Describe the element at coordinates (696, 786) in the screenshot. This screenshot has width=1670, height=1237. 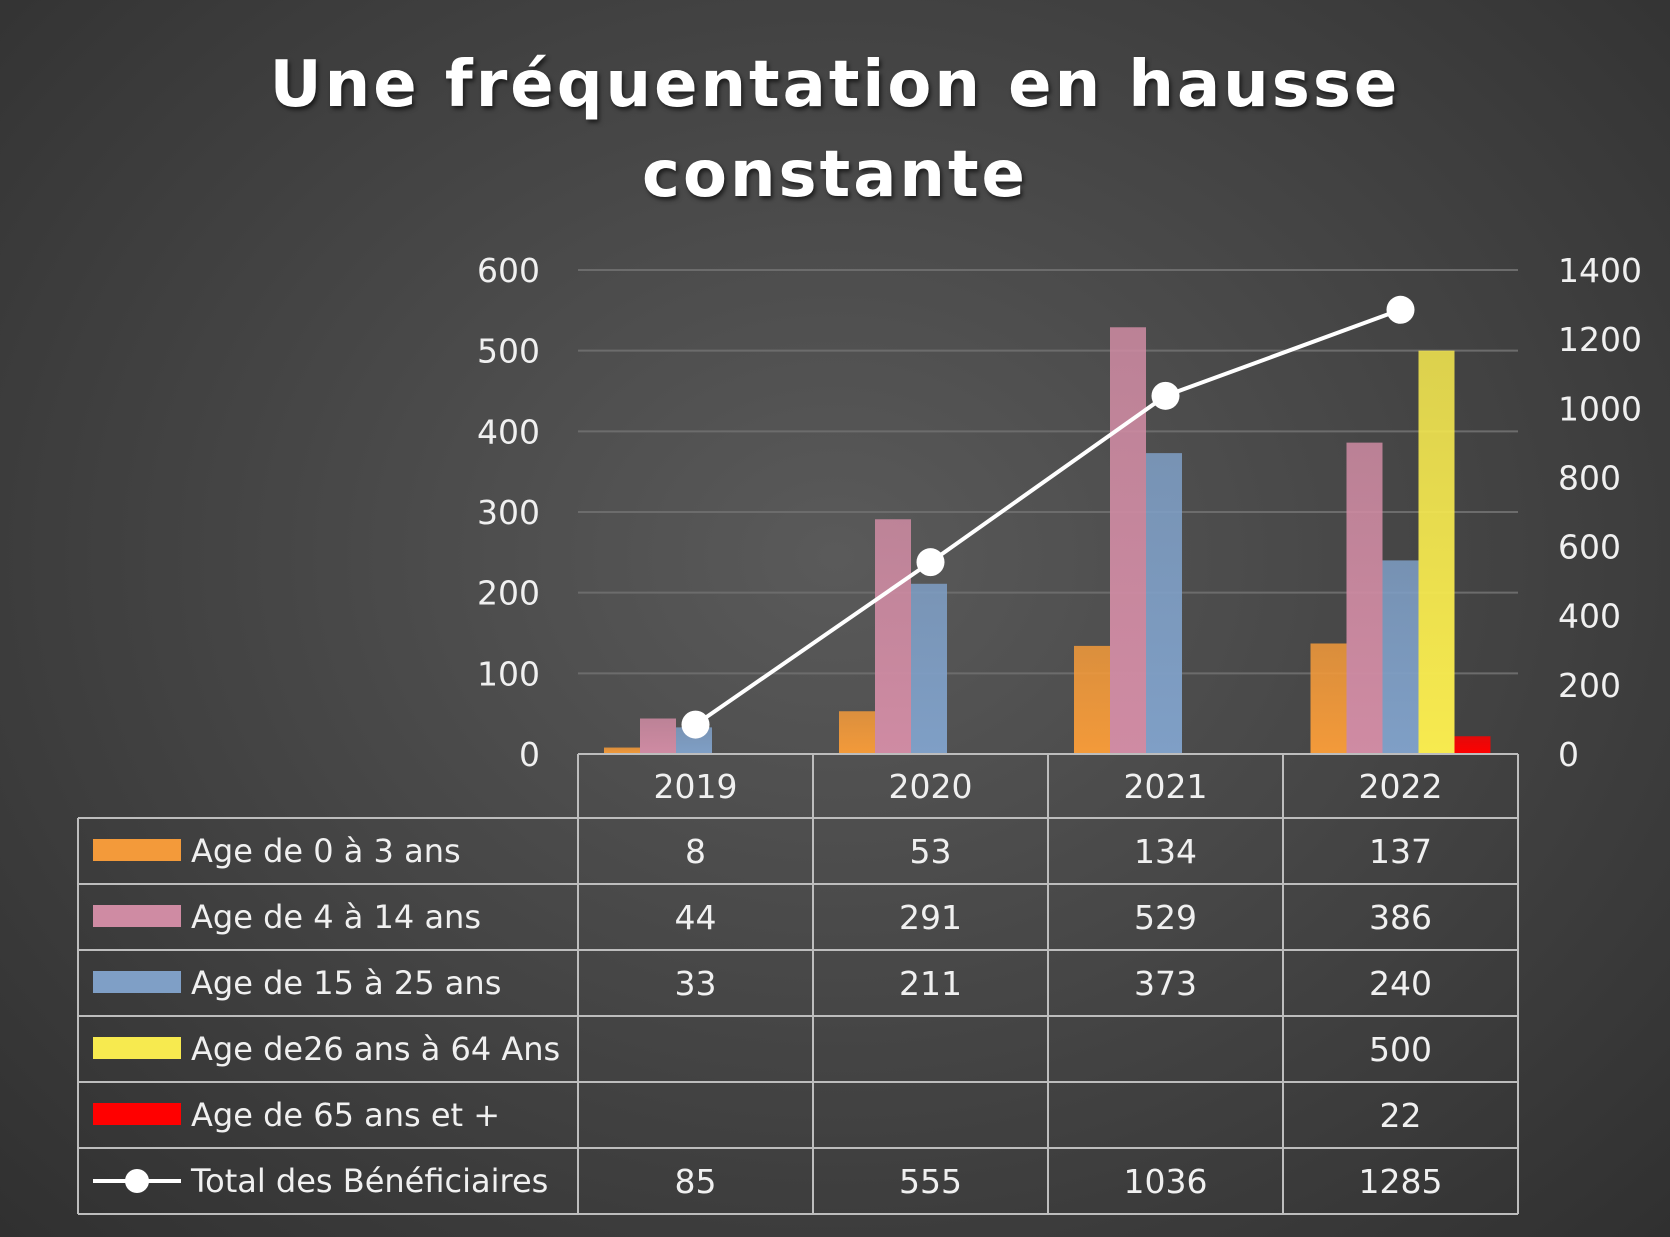
I see `x-axis-category-label: 2019` at that location.